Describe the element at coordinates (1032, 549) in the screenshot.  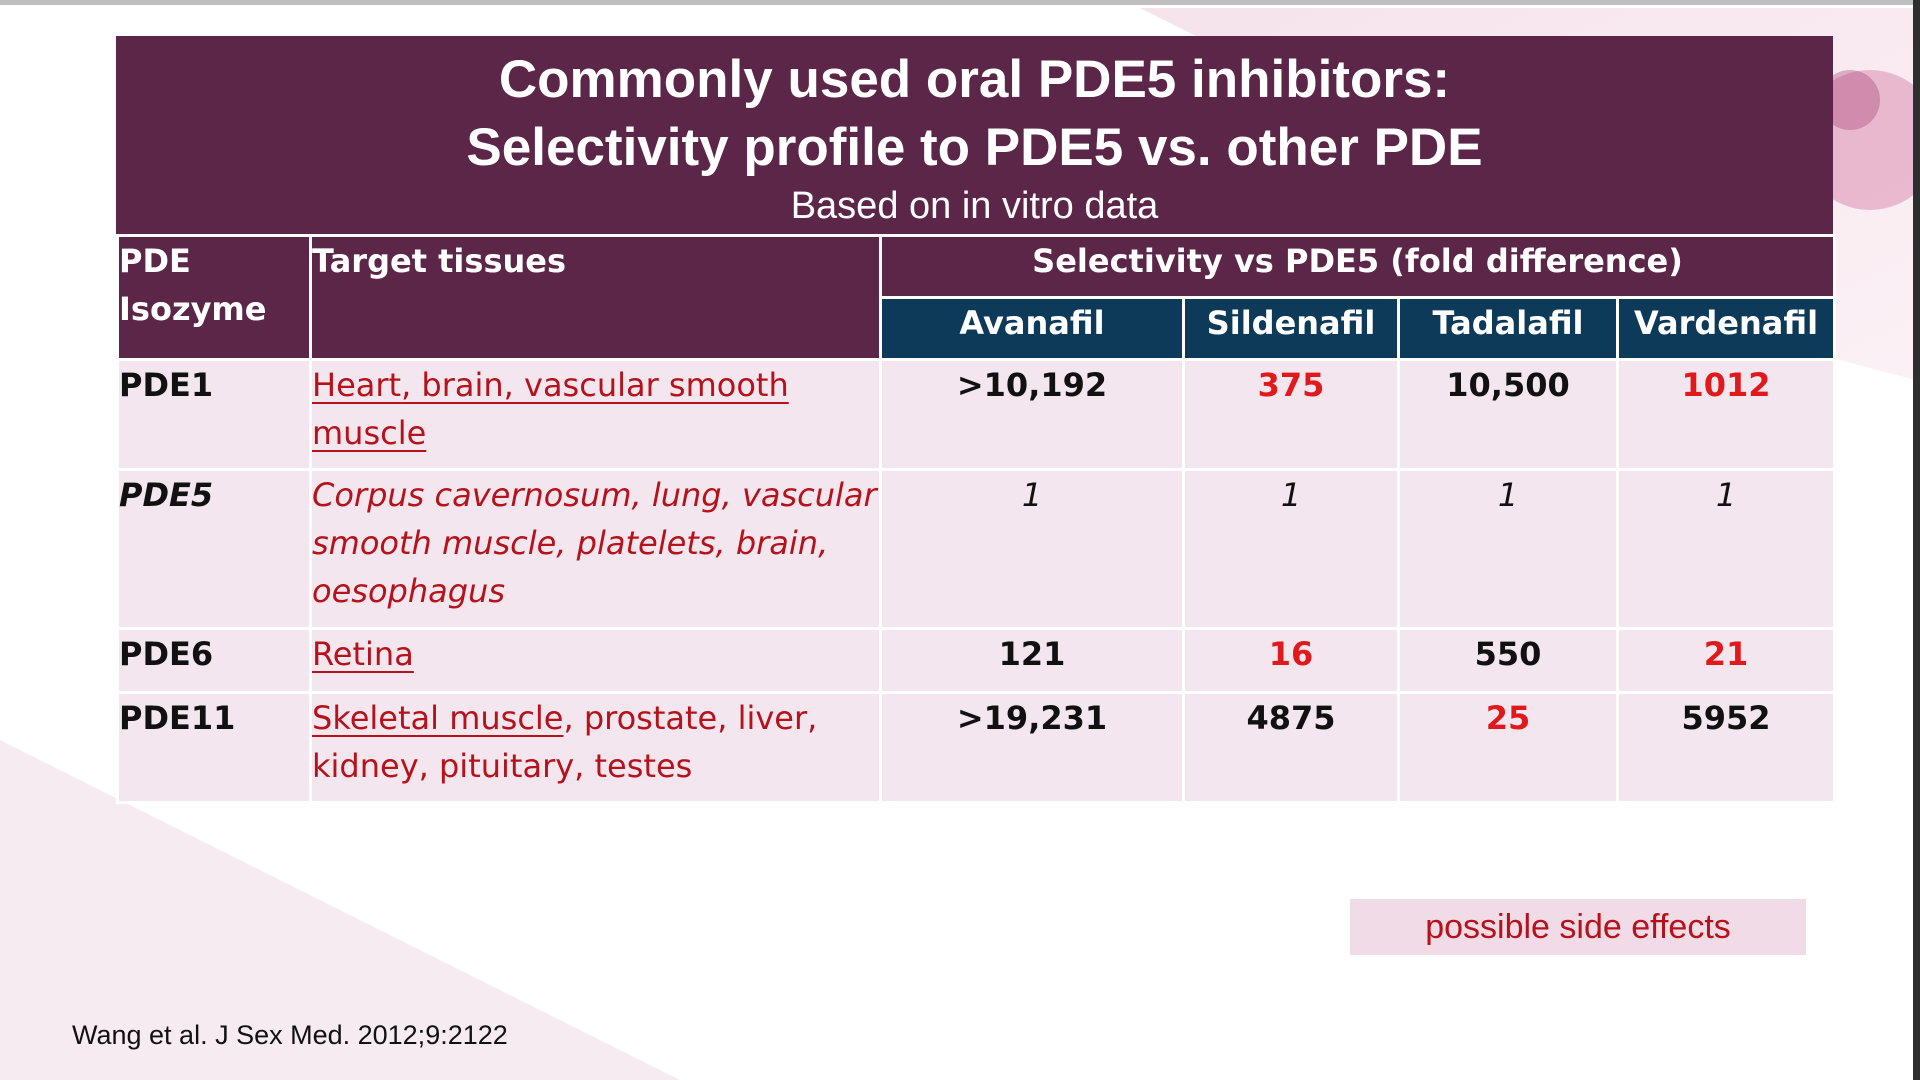
I see `value-avanafil: 1` at that location.